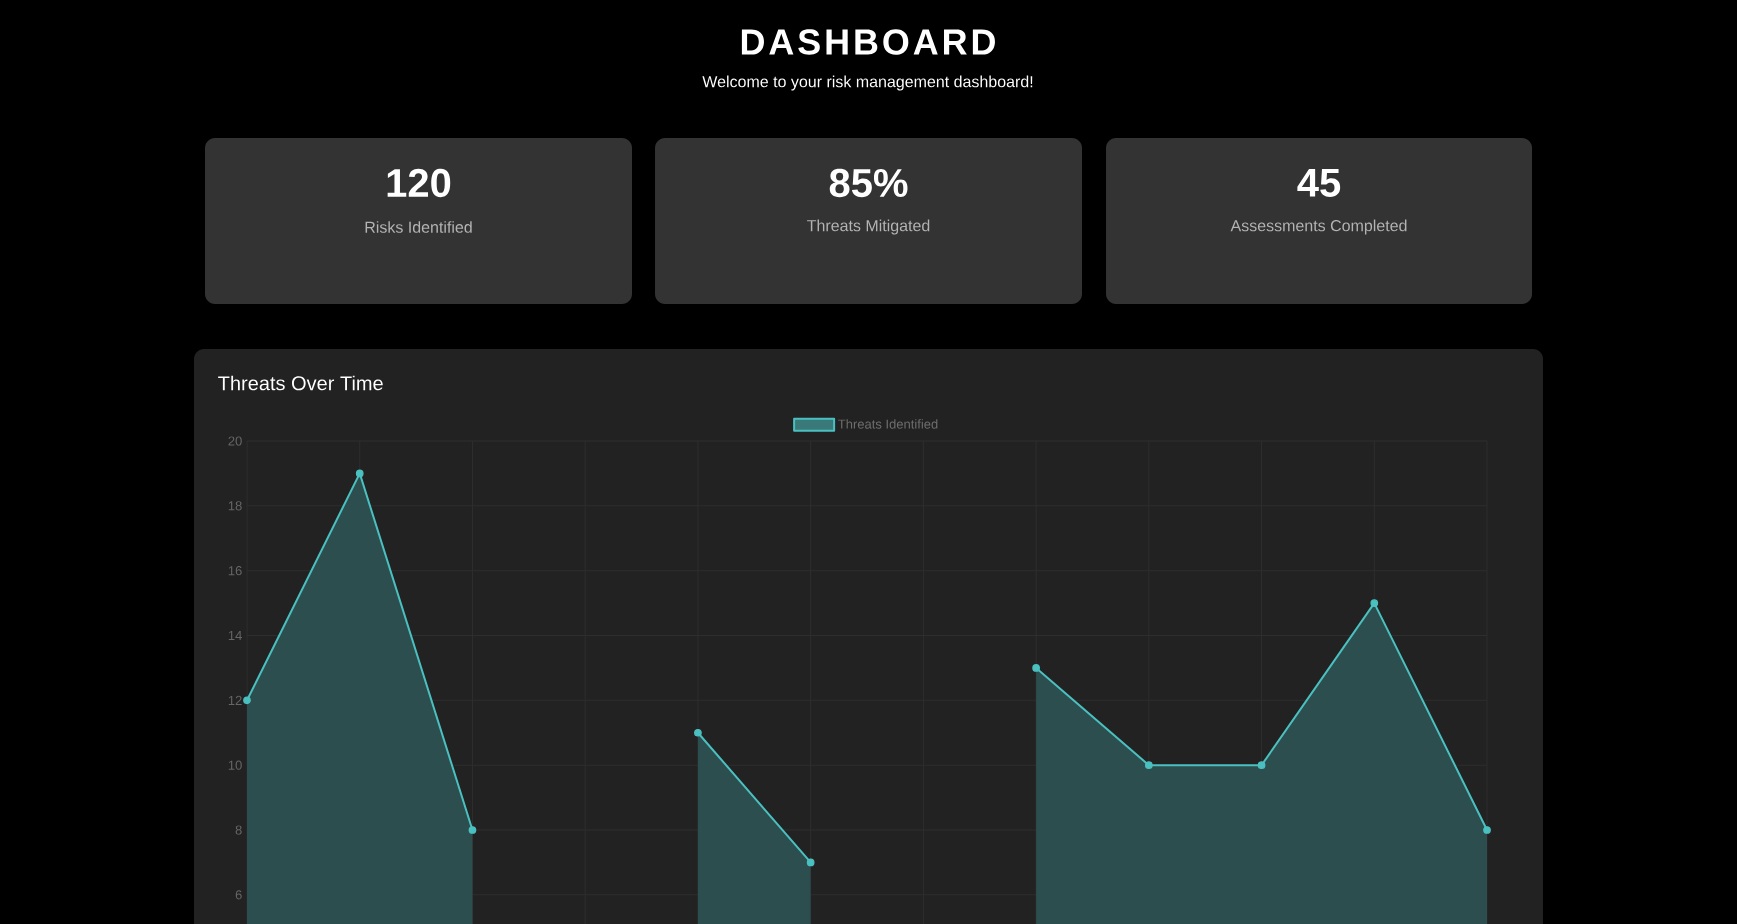 Image resolution: width=1737 pixels, height=924 pixels. I want to click on text: DASHBOARD, so click(868, 42).